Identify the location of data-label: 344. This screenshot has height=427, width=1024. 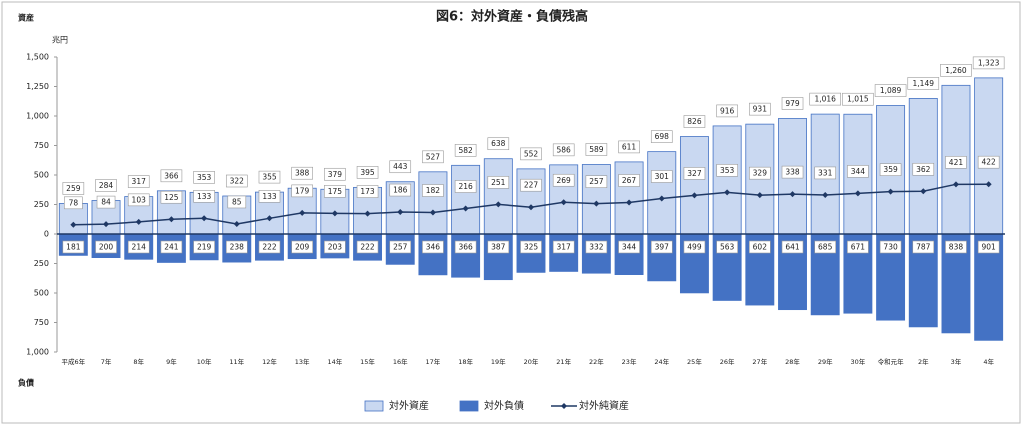
(629, 247).